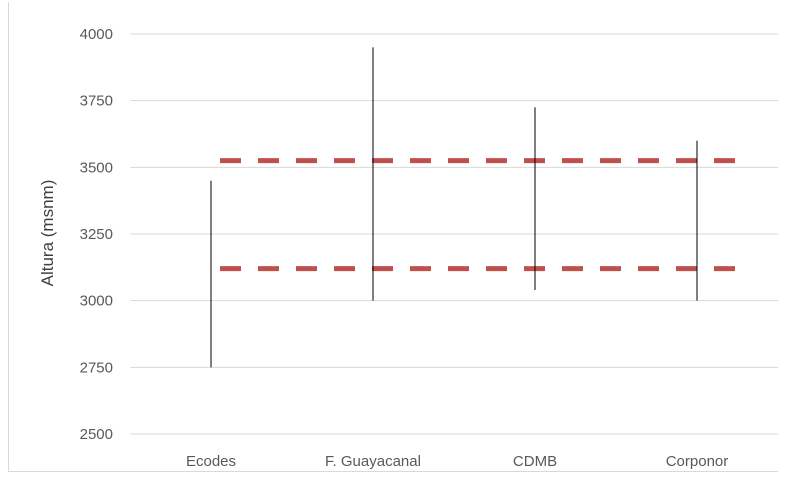 The width and height of the screenshot is (786, 478). I want to click on y-tick-label: 4000, so click(96, 34).